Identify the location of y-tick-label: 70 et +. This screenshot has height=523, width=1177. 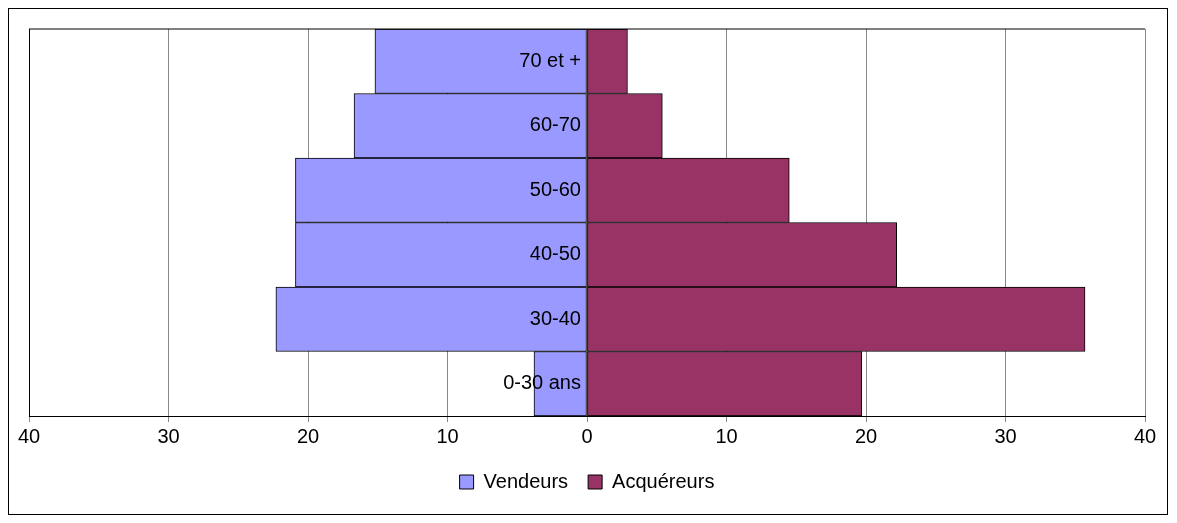
(550, 59).